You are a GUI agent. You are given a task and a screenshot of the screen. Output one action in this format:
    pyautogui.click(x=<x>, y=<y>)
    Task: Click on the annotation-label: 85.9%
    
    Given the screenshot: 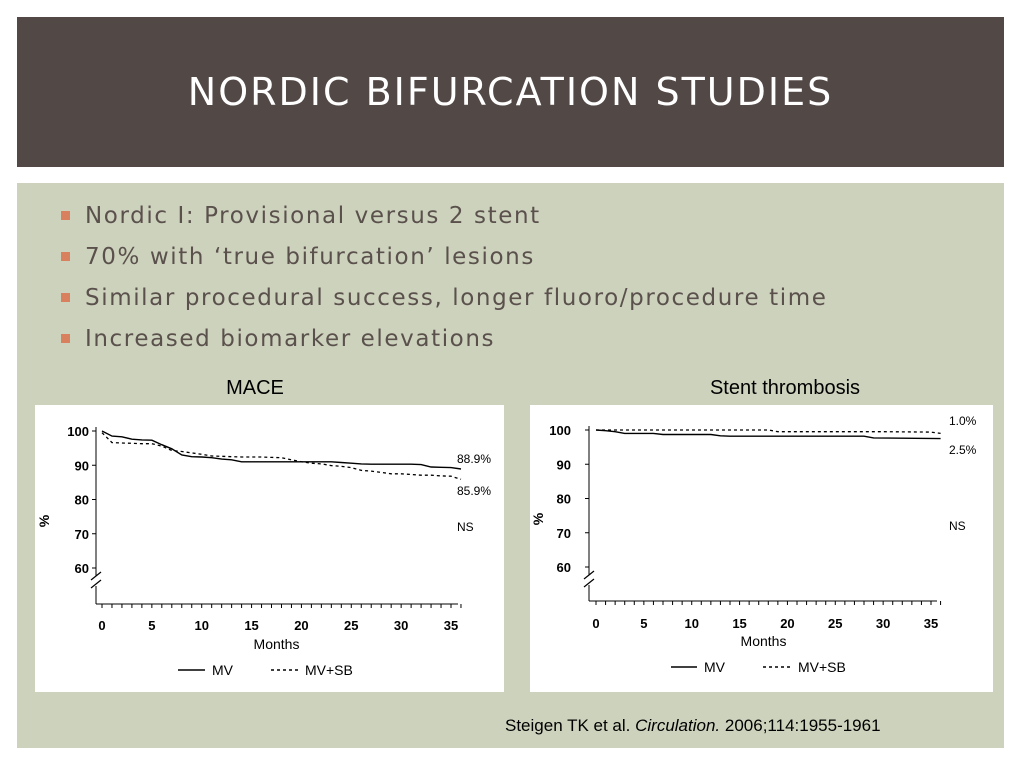 What is the action you would take?
    pyautogui.click(x=474, y=491)
    